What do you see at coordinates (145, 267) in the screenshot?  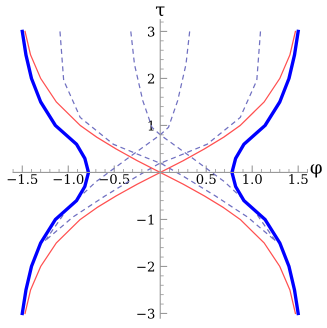 I see `y-tick-label: −2` at bounding box center [145, 267].